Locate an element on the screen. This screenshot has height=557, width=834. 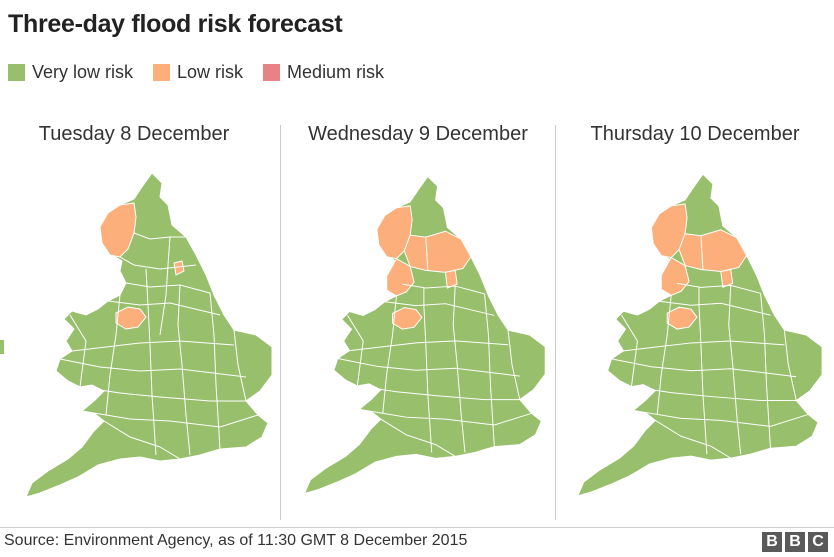
map-edge-fragment is located at coordinates (2, 347).